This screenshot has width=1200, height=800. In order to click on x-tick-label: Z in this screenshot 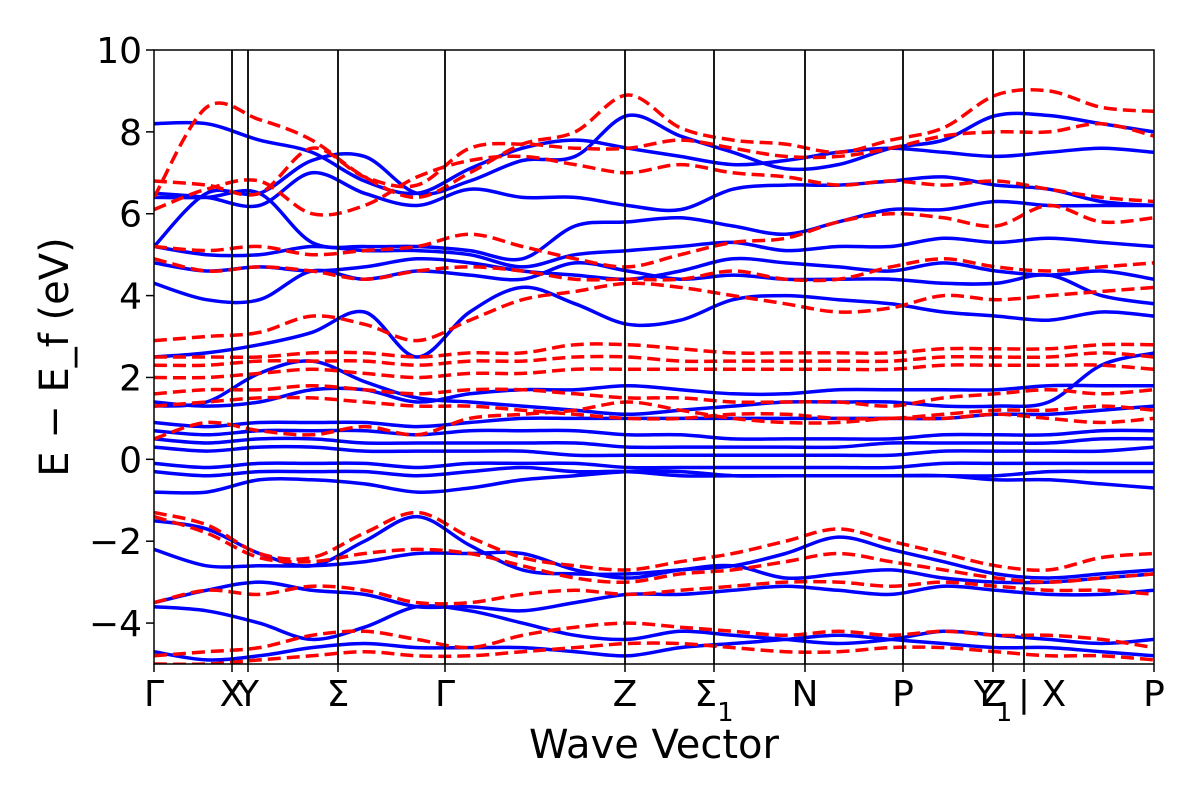, I will do `click(625, 694)`.